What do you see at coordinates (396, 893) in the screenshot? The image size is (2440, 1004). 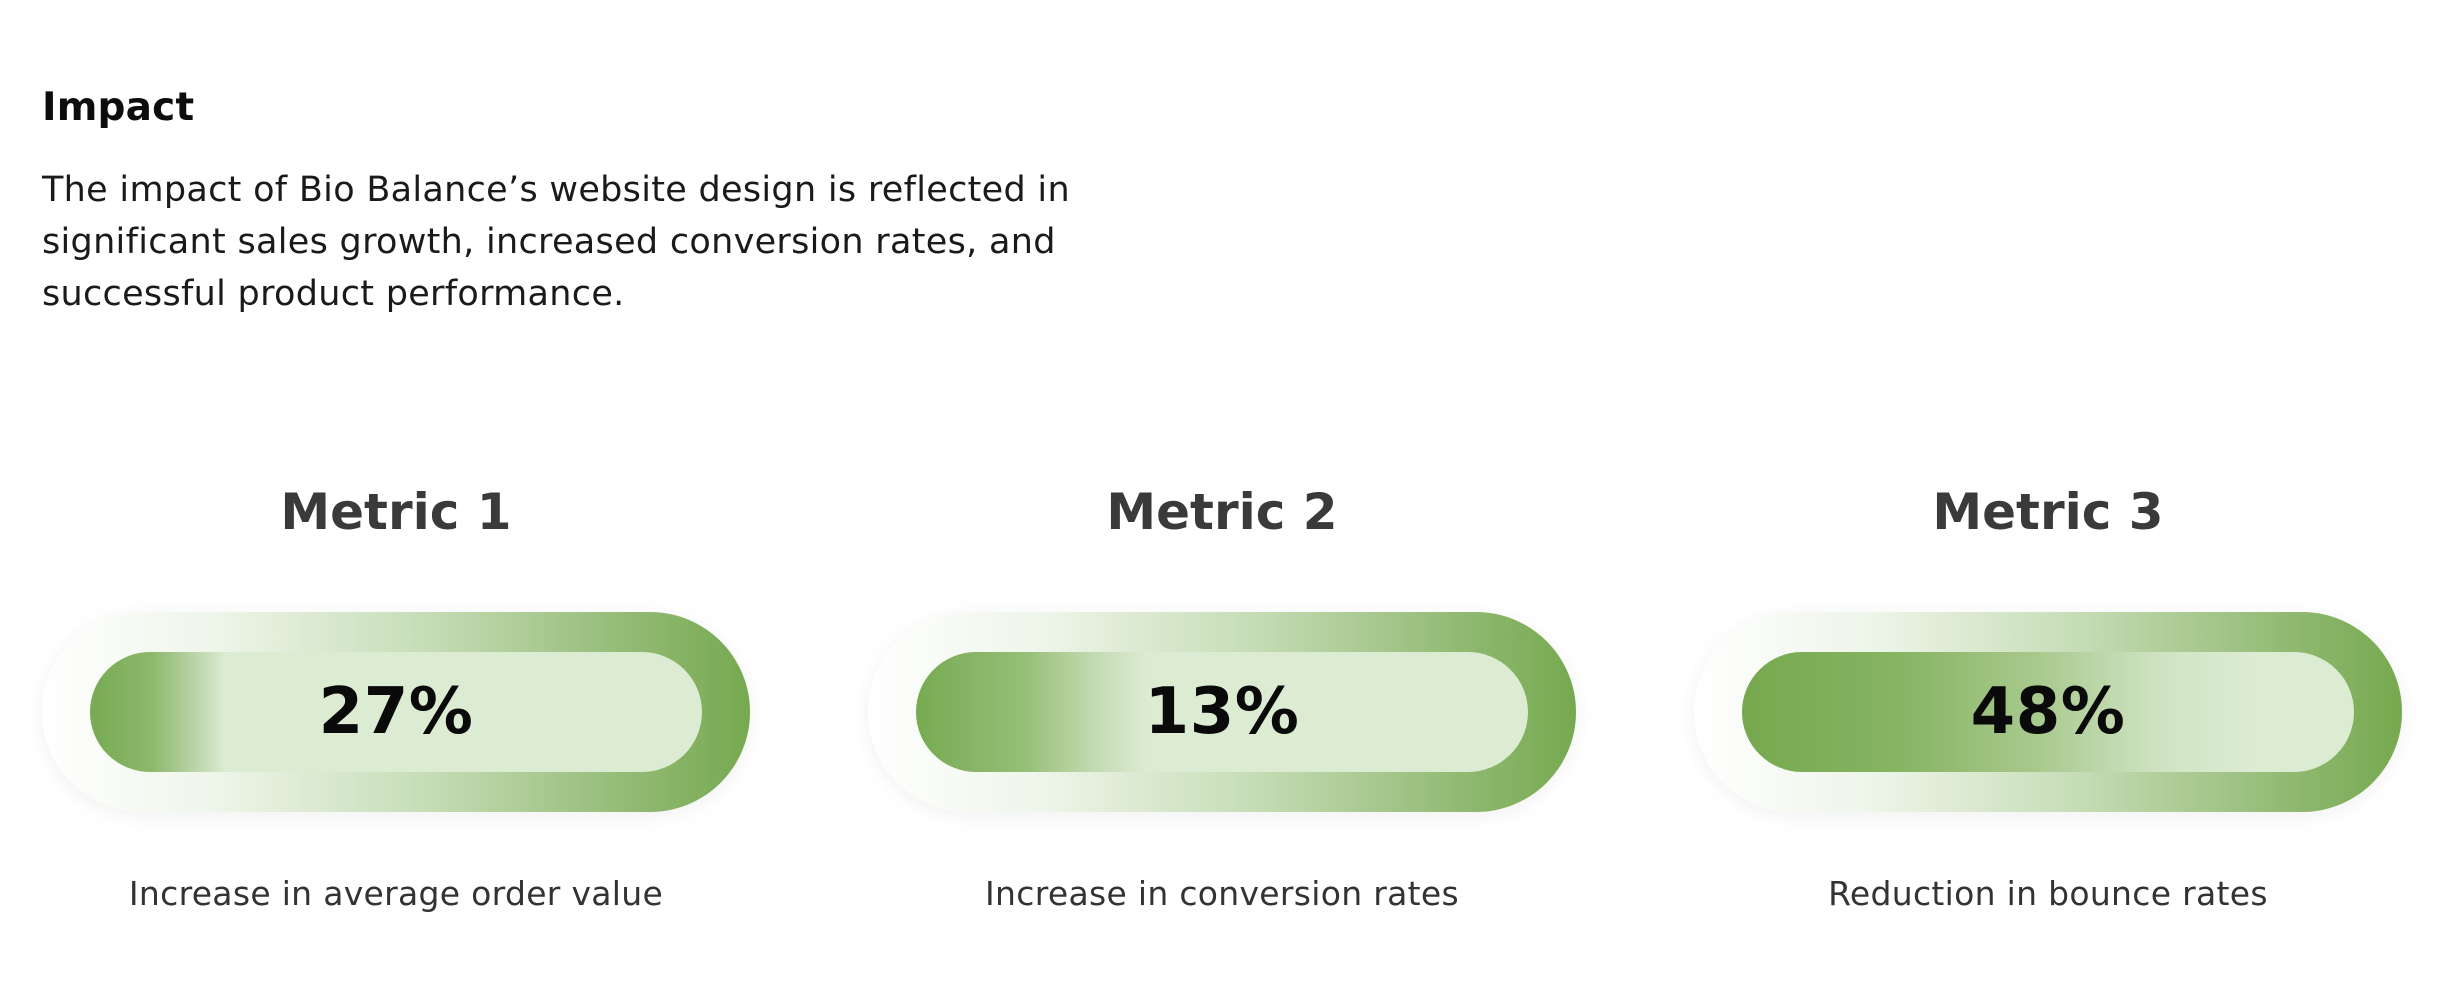 I see `metric-description: Increase in average order value` at bounding box center [396, 893].